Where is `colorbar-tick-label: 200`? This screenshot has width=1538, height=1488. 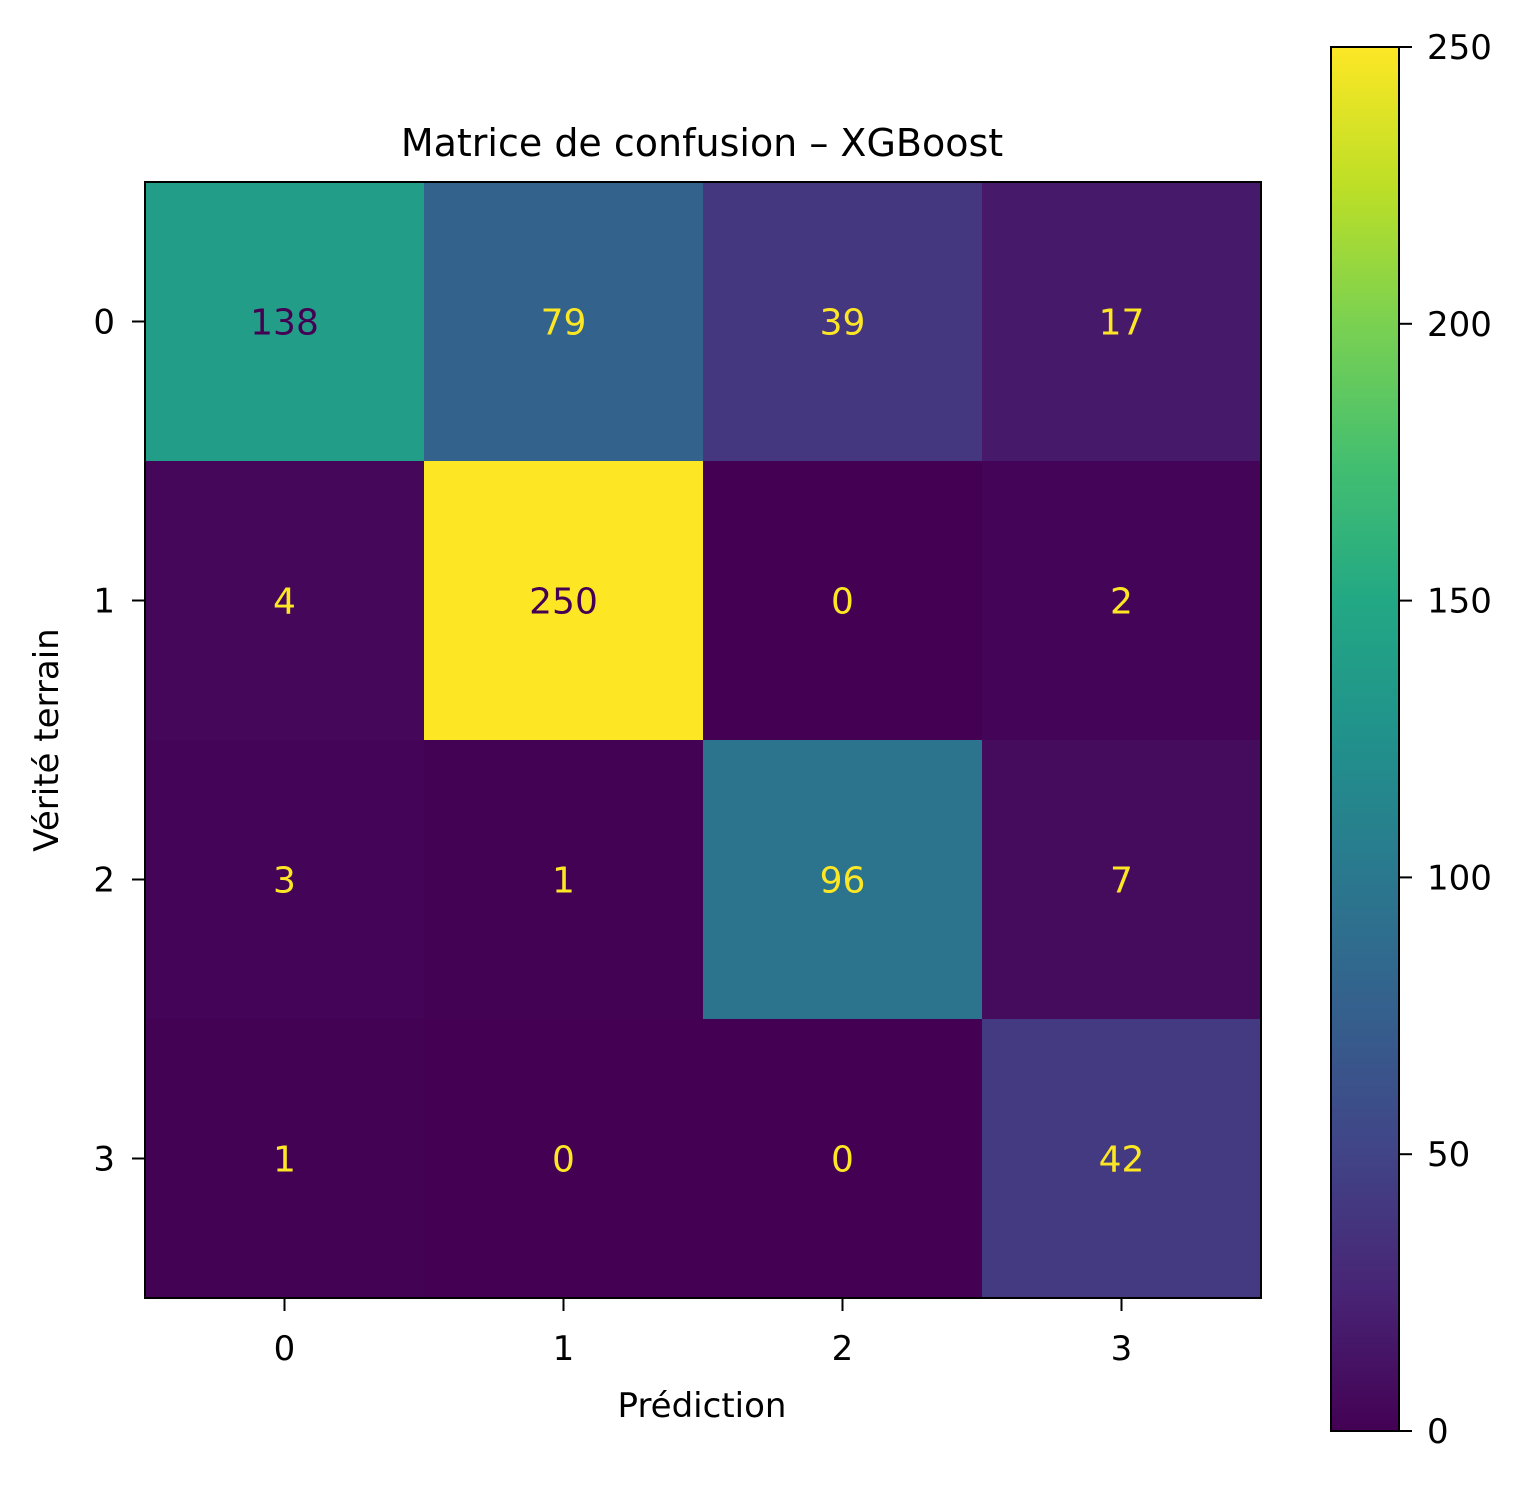
colorbar-tick-label: 200 is located at coordinates (1459, 325).